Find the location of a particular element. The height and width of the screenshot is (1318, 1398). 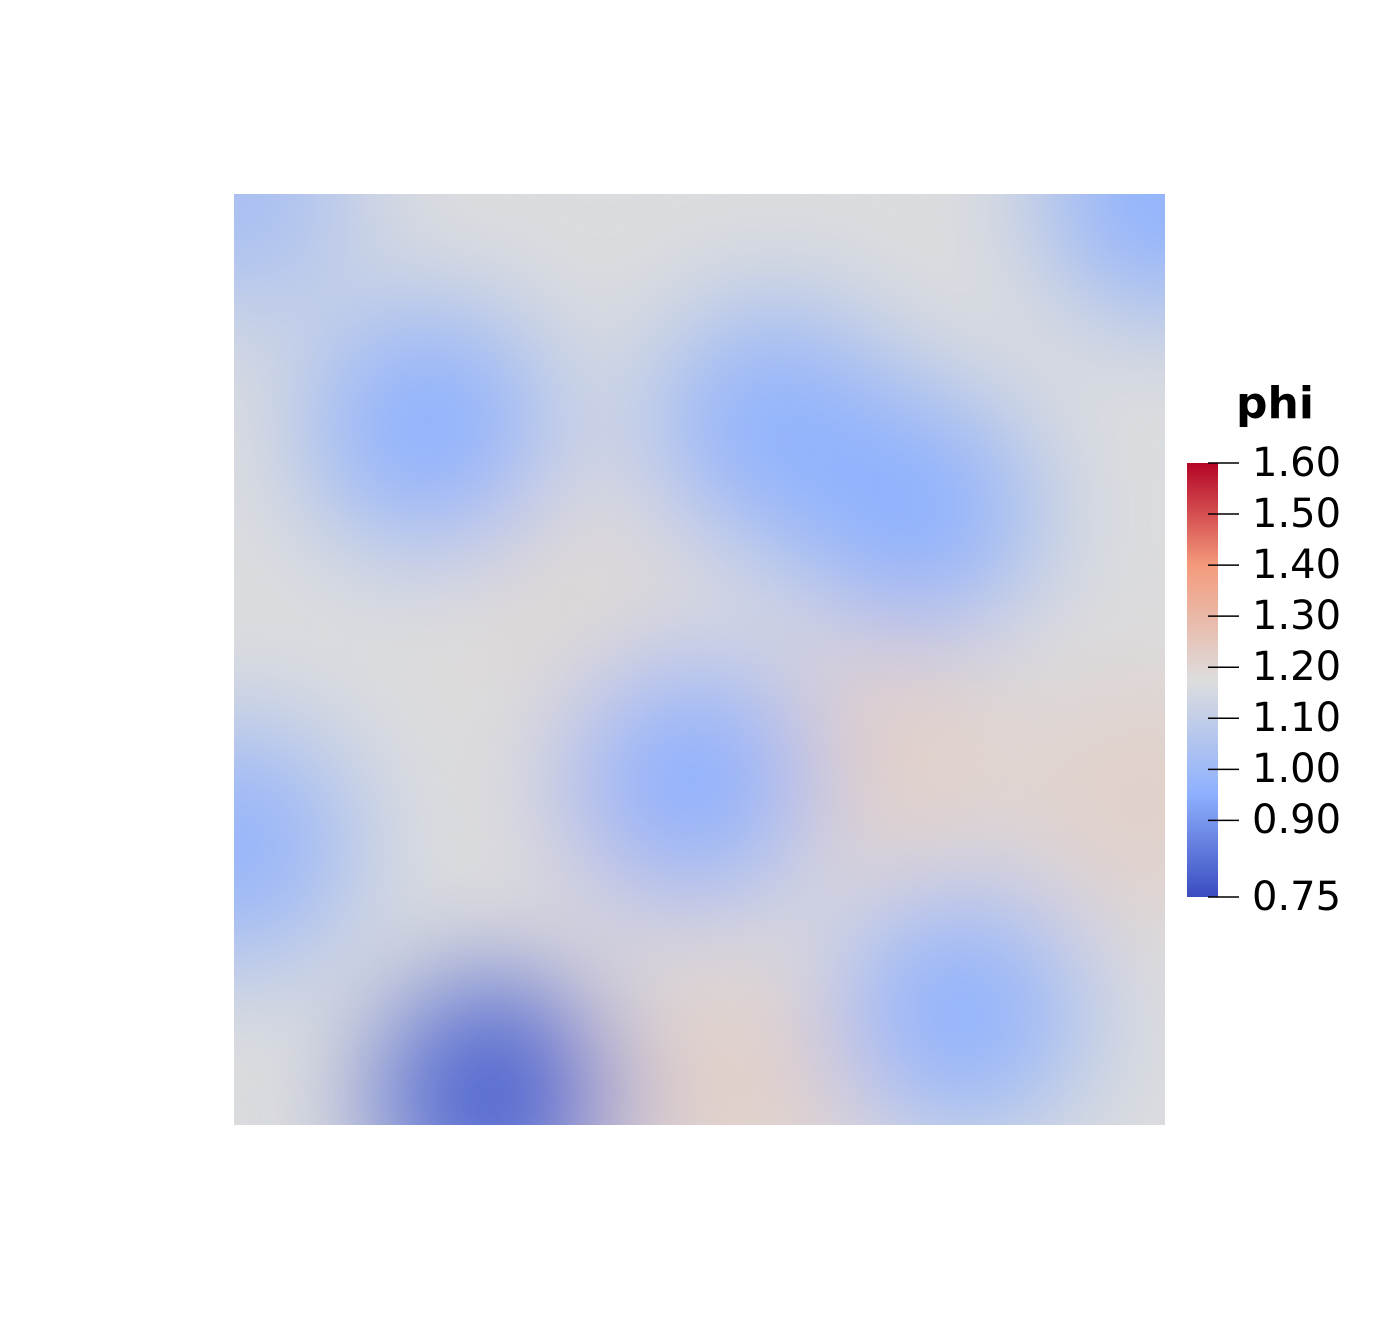

colorbar-tick-label: 1.60 is located at coordinates (1297, 463).